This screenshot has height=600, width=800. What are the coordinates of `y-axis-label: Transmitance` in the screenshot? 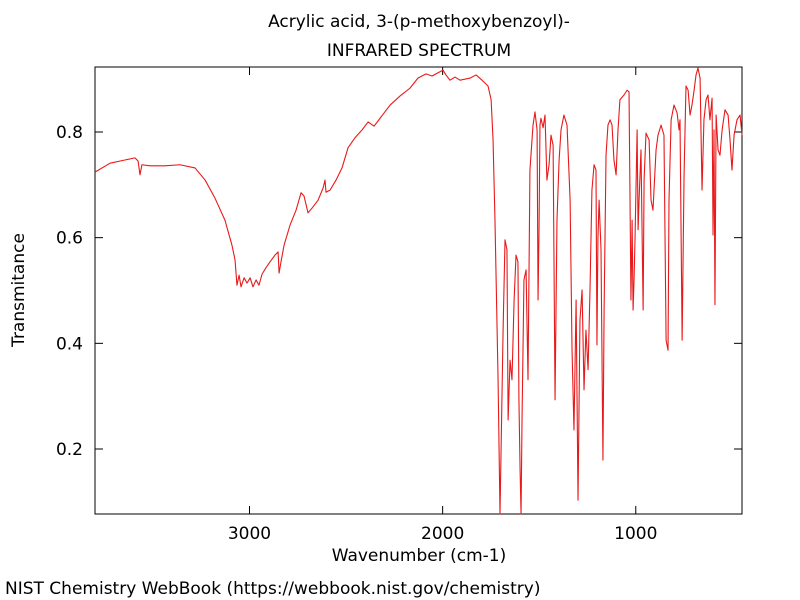 It's located at (19, 290).